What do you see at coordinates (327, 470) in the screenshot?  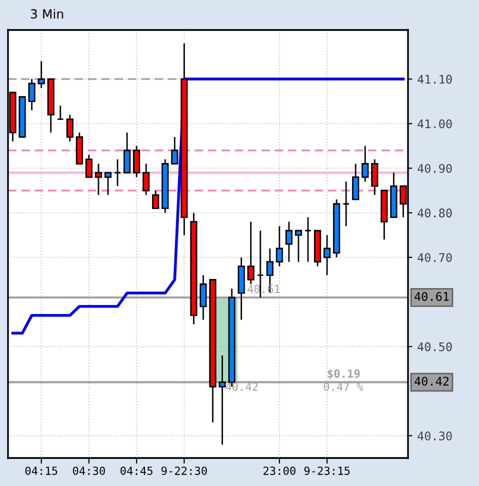 I see `x-tick-label: 9-23:15` at bounding box center [327, 470].